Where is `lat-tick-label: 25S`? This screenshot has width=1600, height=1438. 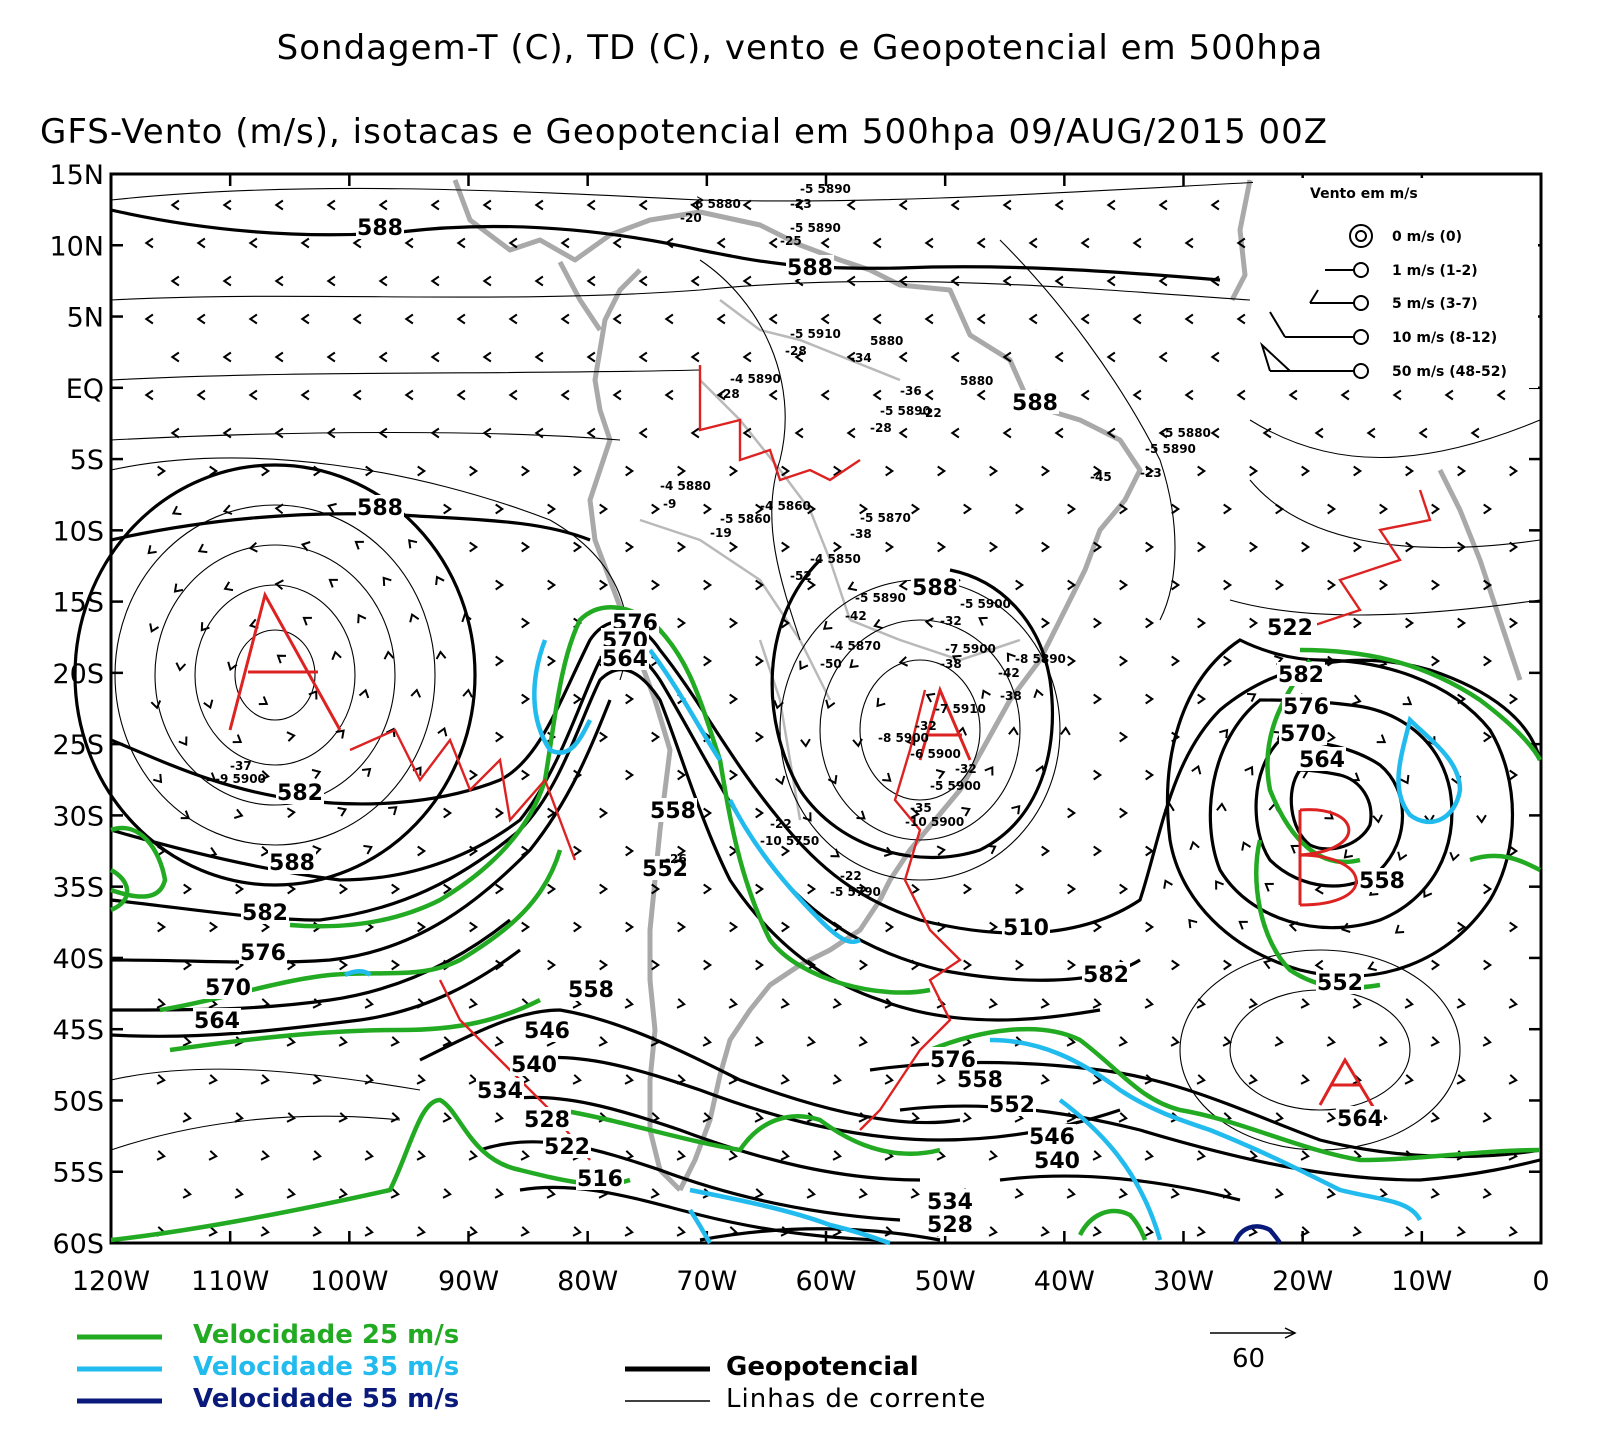 lat-tick-label: 25S is located at coordinates (79, 745).